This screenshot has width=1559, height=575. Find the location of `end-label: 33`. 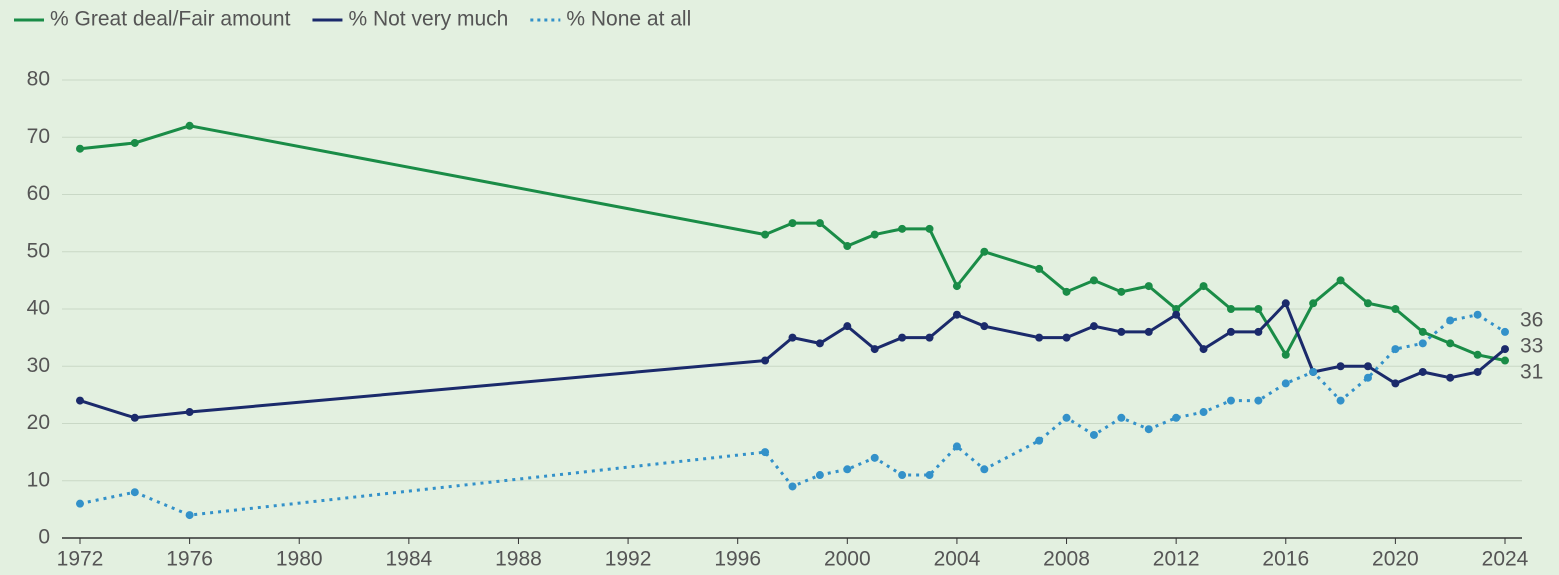

end-label: 33 is located at coordinates (1531, 346).